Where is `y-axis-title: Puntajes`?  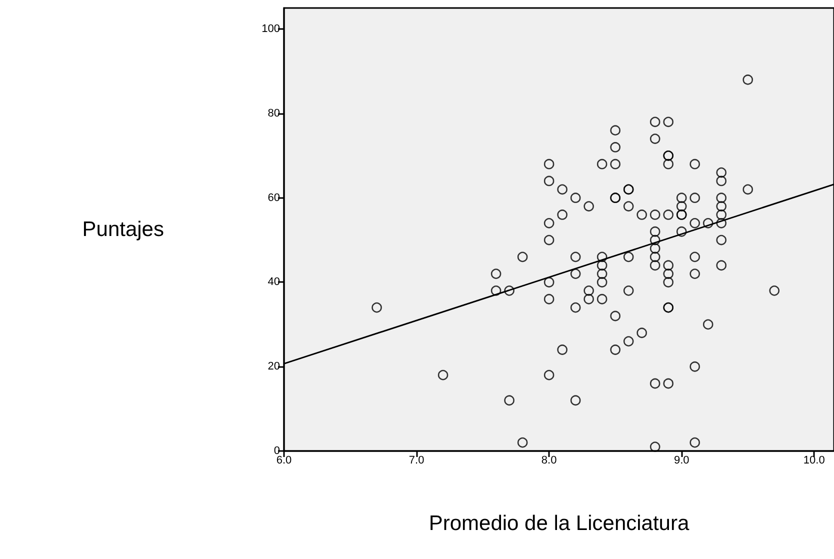
y-axis-title: Puntajes is located at coordinates (123, 229).